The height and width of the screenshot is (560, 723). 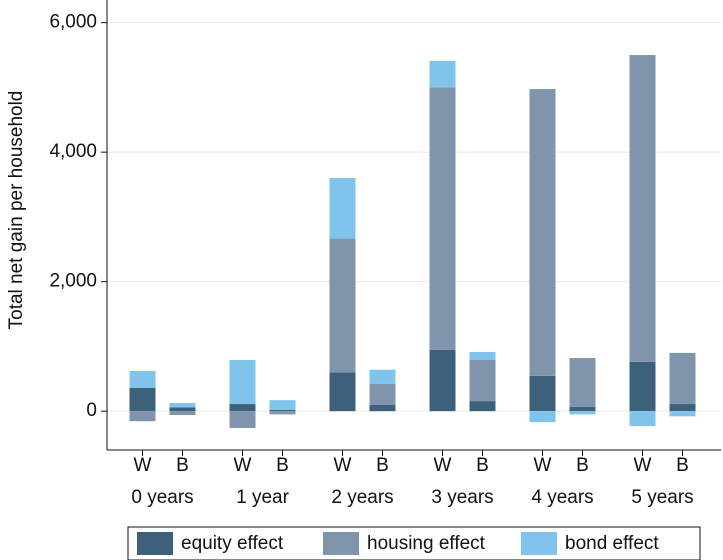 I want to click on group-label: 5 years, so click(x=662, y=497).